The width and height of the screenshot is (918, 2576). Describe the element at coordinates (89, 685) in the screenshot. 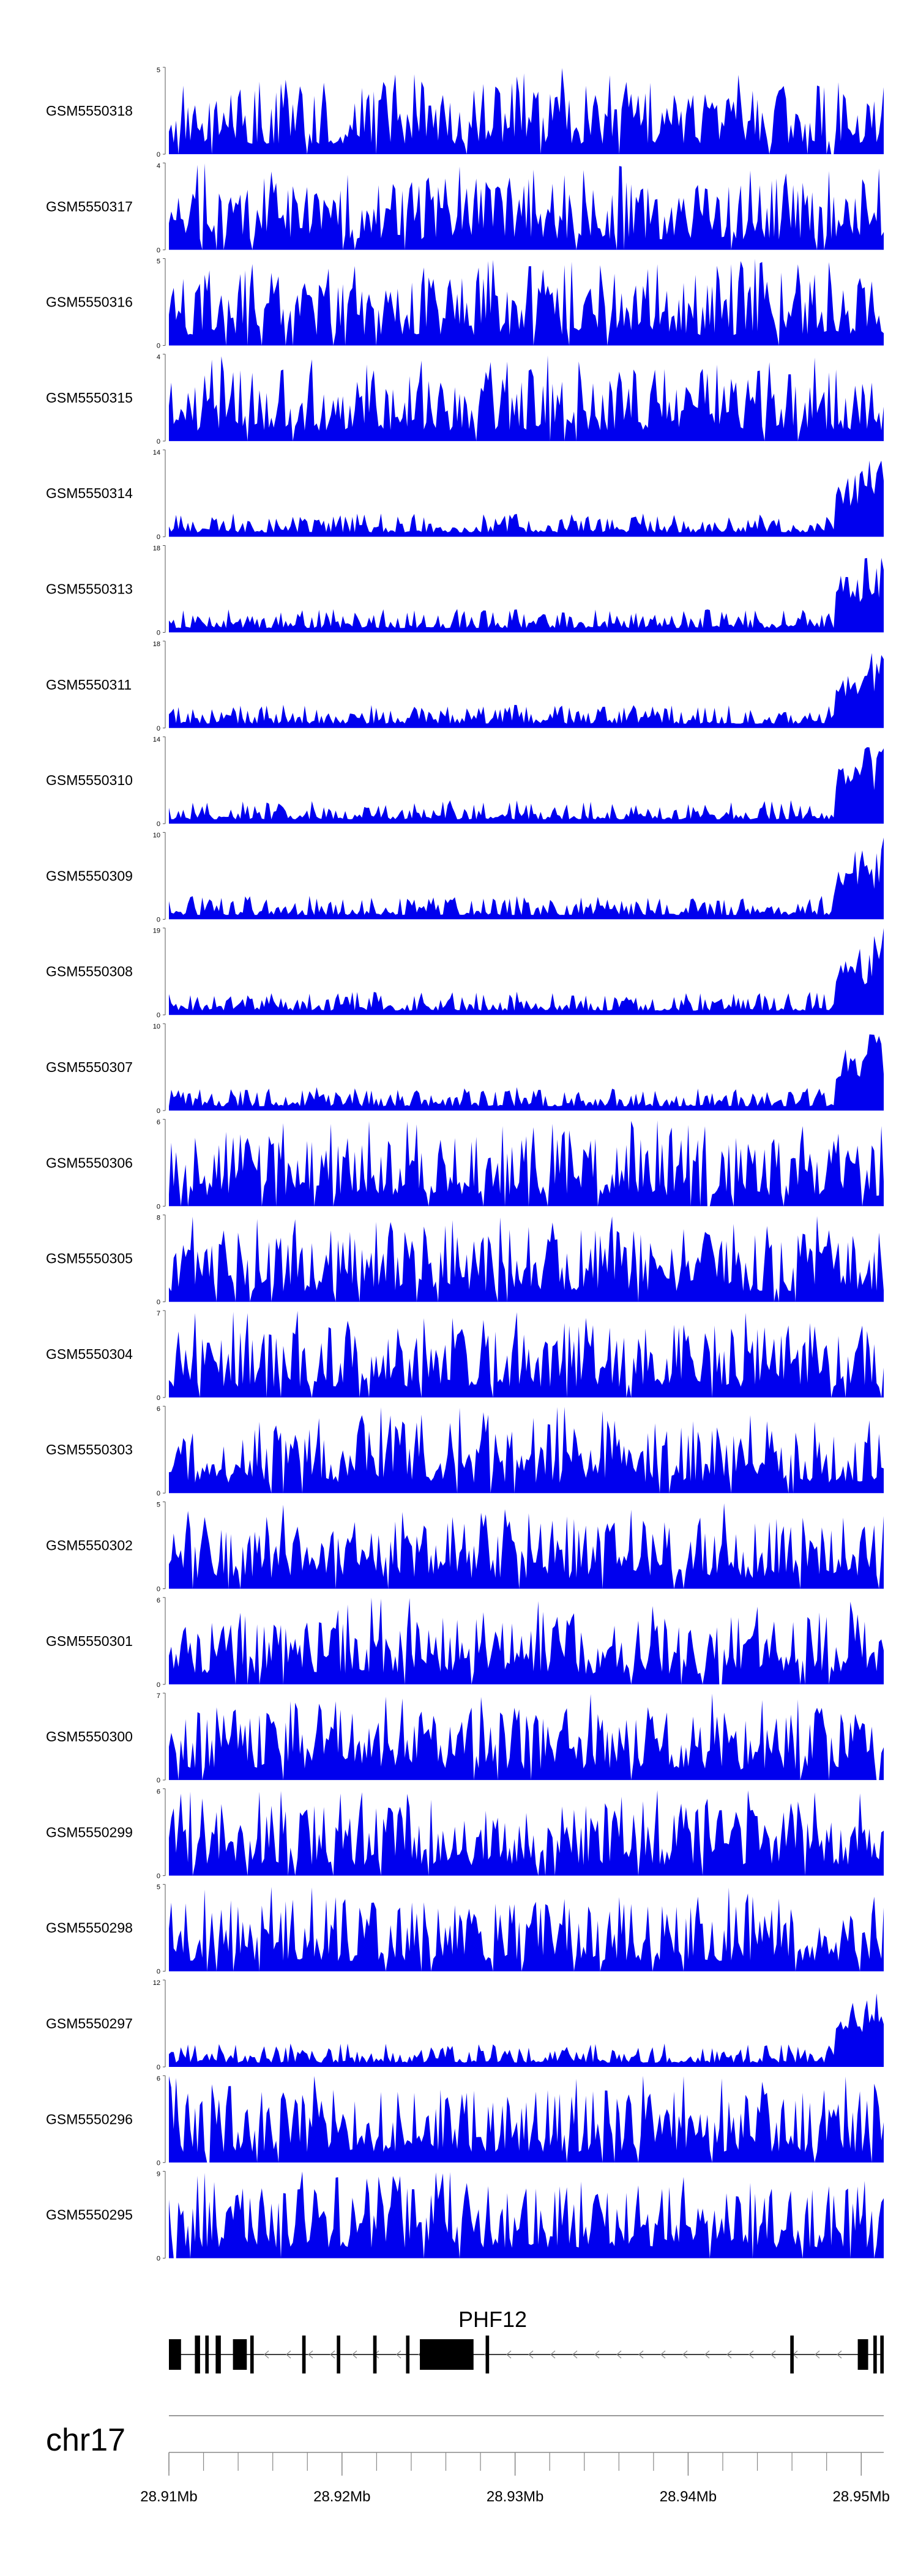

I see `track-label: GSM5550311` at that location.